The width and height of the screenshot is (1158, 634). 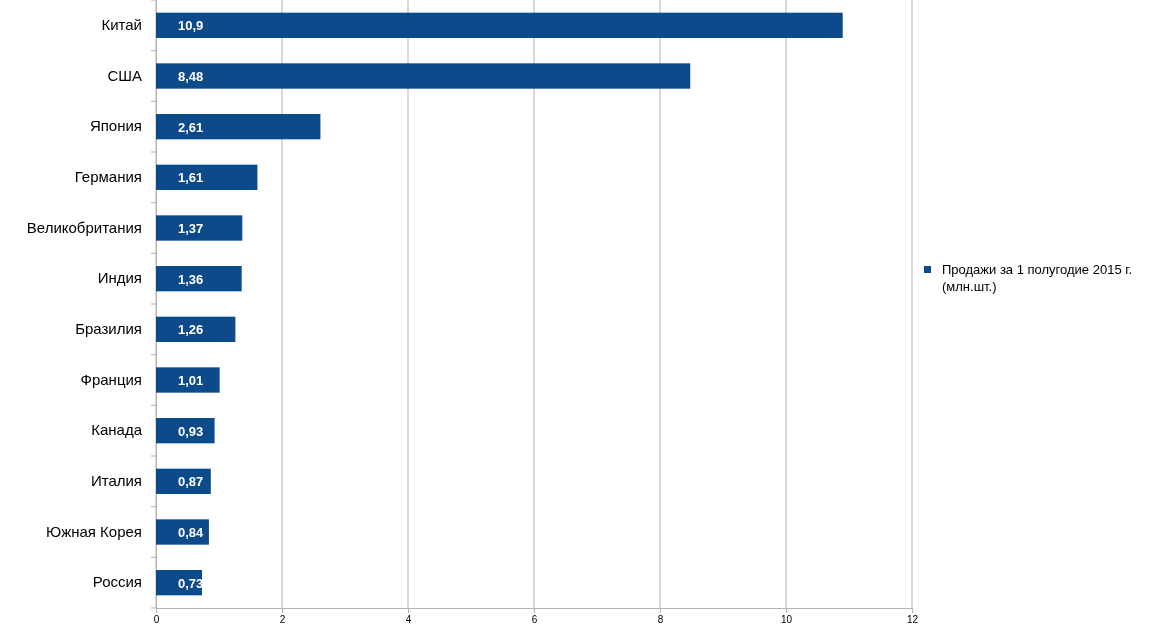 What do you see at coordinates (191, 76) in the screenshot?
I see `data-label: 8,48` at bounding box center [191, 76].